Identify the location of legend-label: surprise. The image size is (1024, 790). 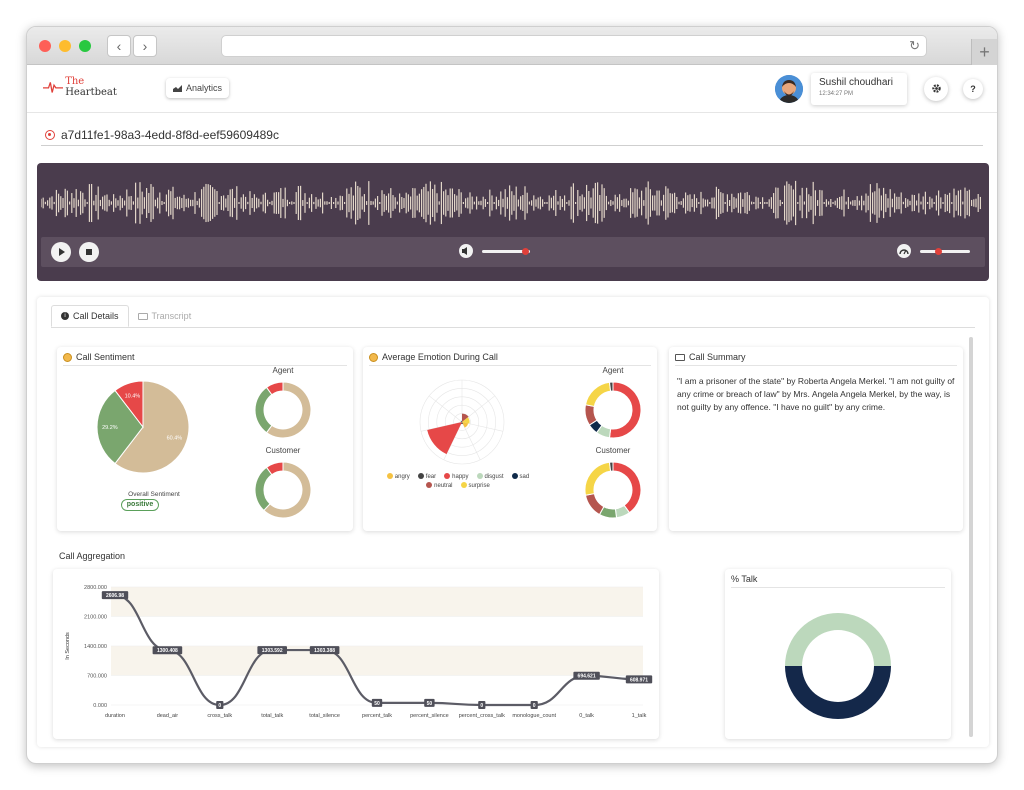
(479, 486).